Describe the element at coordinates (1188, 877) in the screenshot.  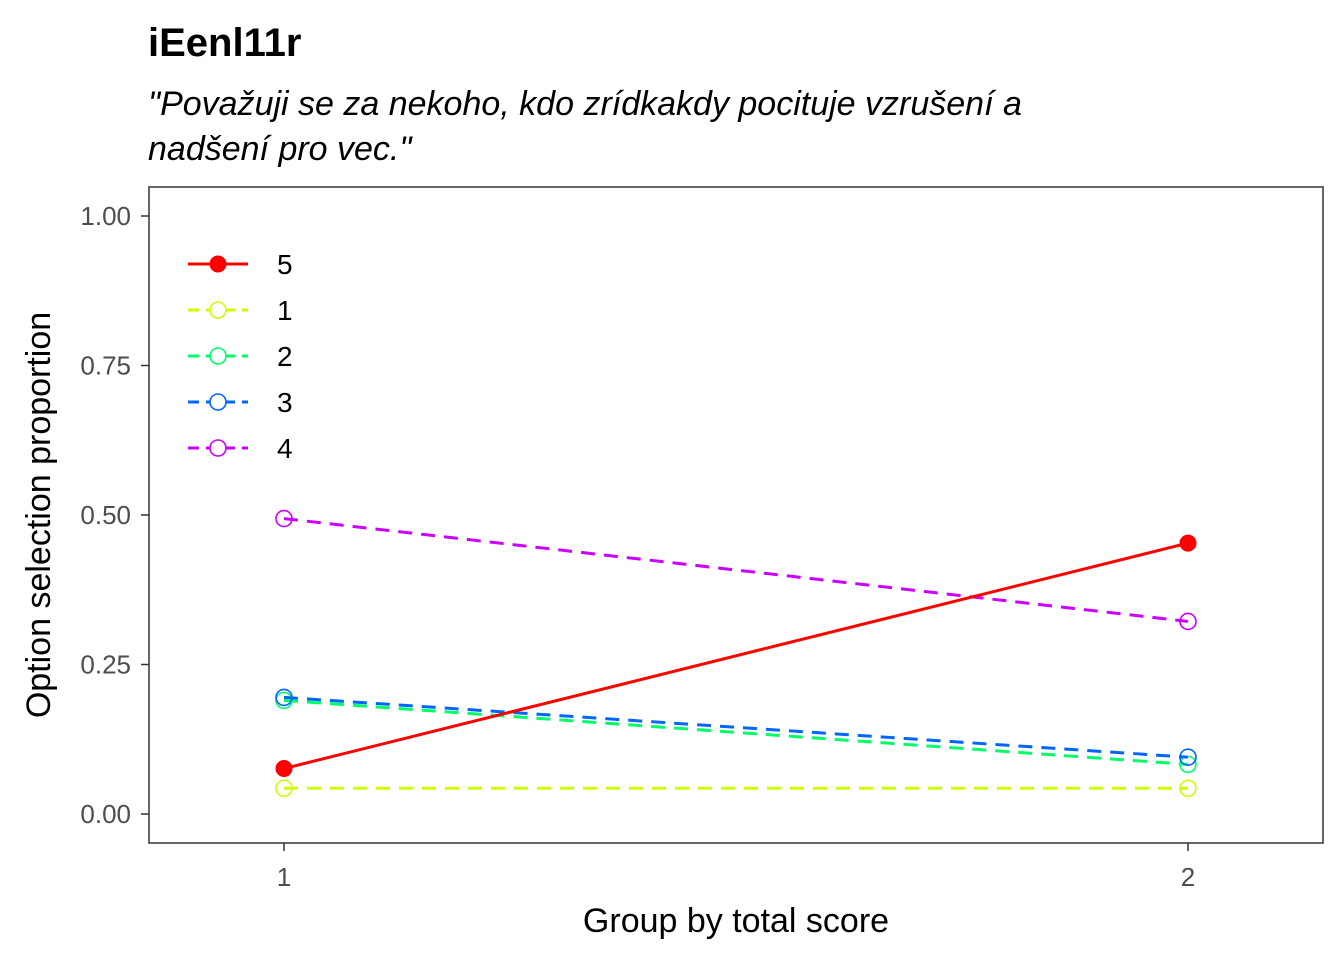
I see `x-tick-label: 2` at that location.